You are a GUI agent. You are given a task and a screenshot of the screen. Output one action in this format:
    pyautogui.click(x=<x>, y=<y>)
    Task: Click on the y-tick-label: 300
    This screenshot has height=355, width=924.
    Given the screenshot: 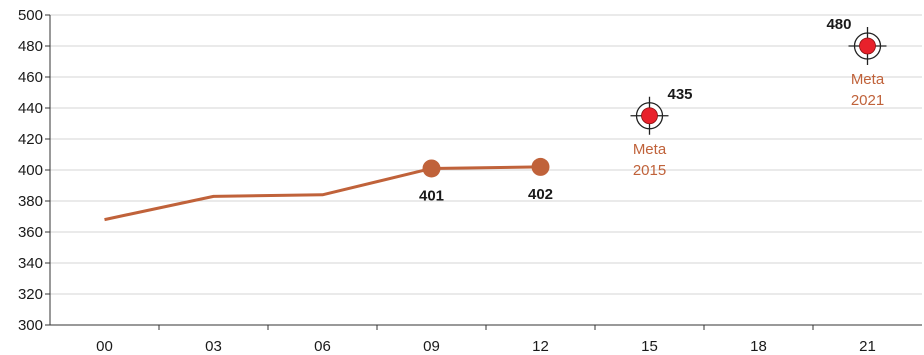 What is the action you would take?
    pyautogui.click(x=30, y=325)
    